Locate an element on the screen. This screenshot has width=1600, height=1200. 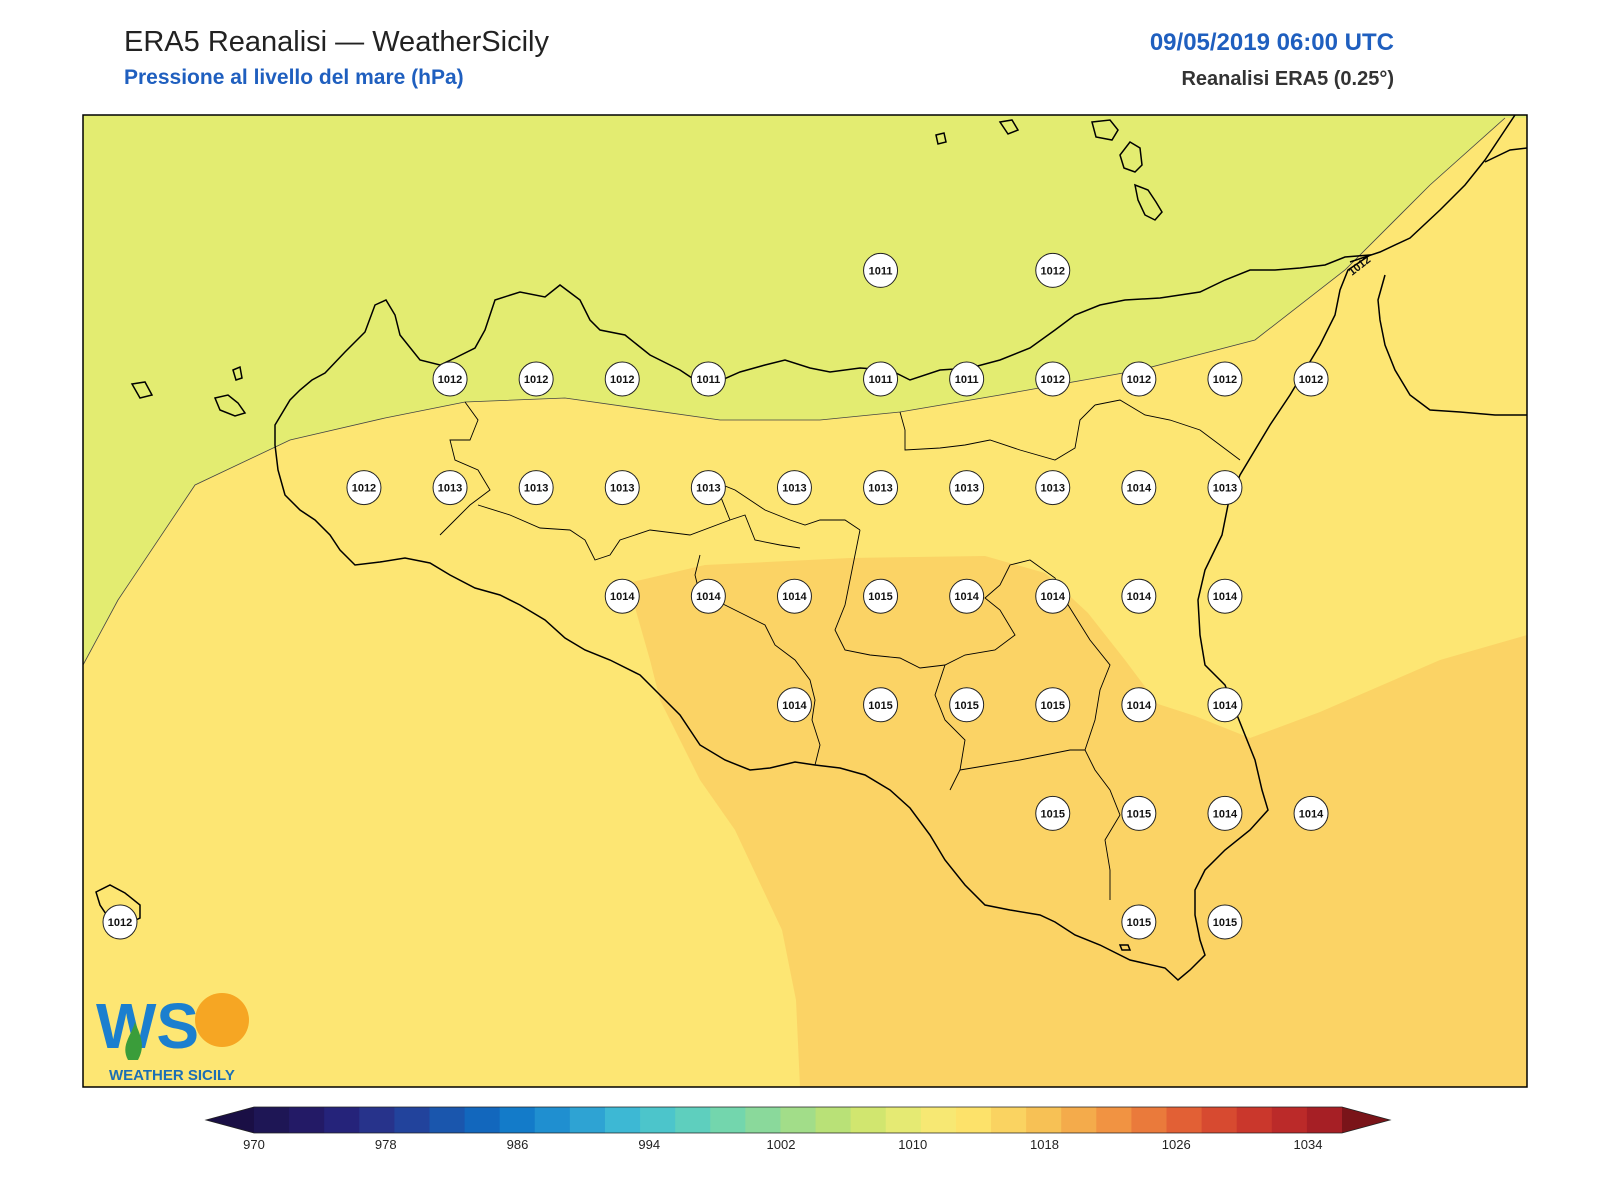
colorbar-tick-label: 1002 is located at coordinates (781, 1144).